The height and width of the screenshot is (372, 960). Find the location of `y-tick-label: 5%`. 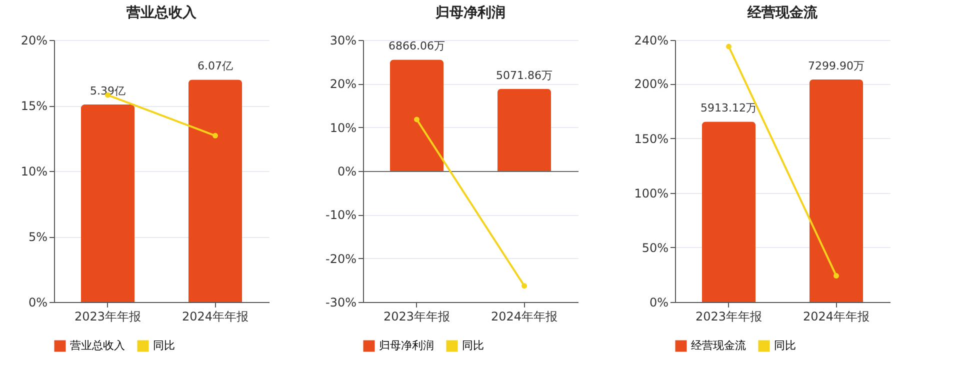

y-tick-label: 5% is located at coordinates (38, 237).